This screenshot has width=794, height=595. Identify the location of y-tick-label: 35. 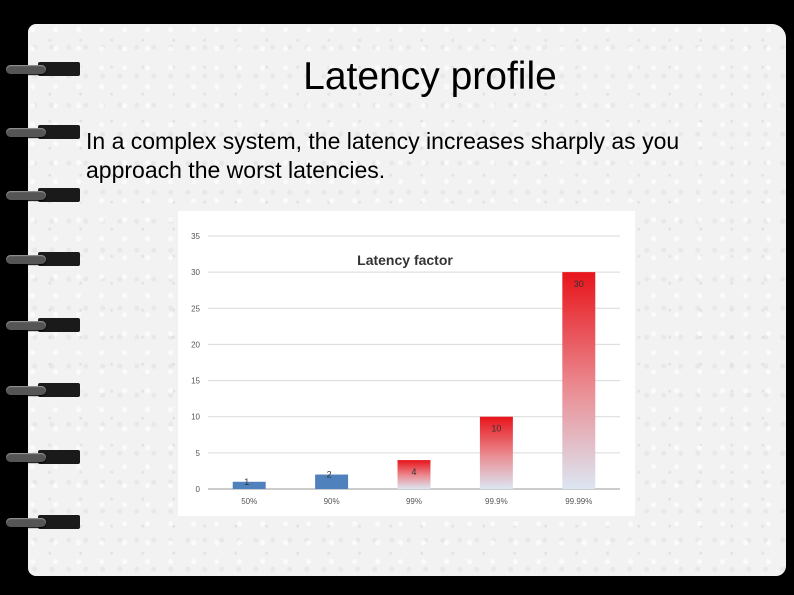
(195, 236).